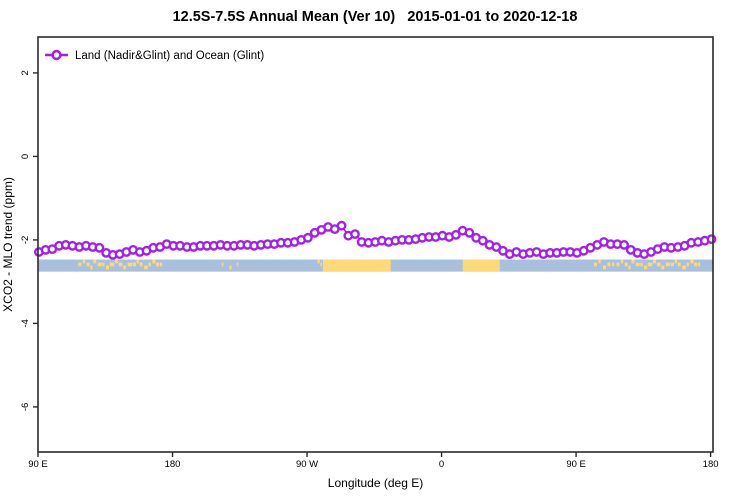  What do you see at coordinates (25, 72) in the screenshot?
I see `y-tick-label: 2` at bounding box center [25, 72].